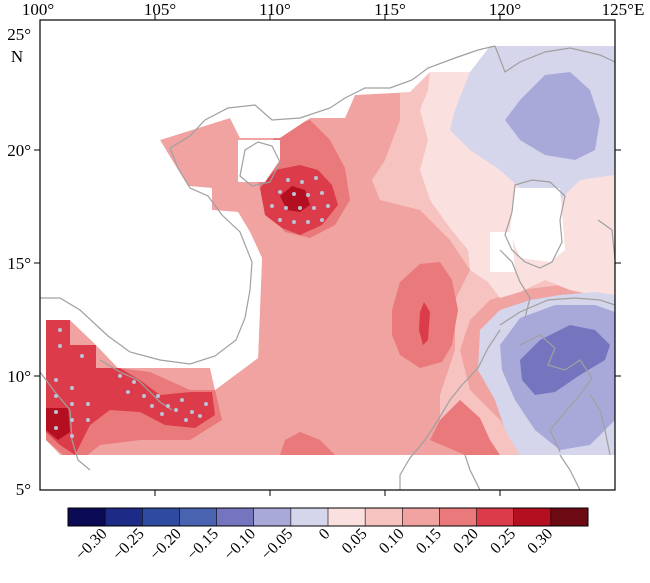 The width and height of the screenshot is (650, 583). I want to click on lon-label-125: 125°E, so click(623, 9).